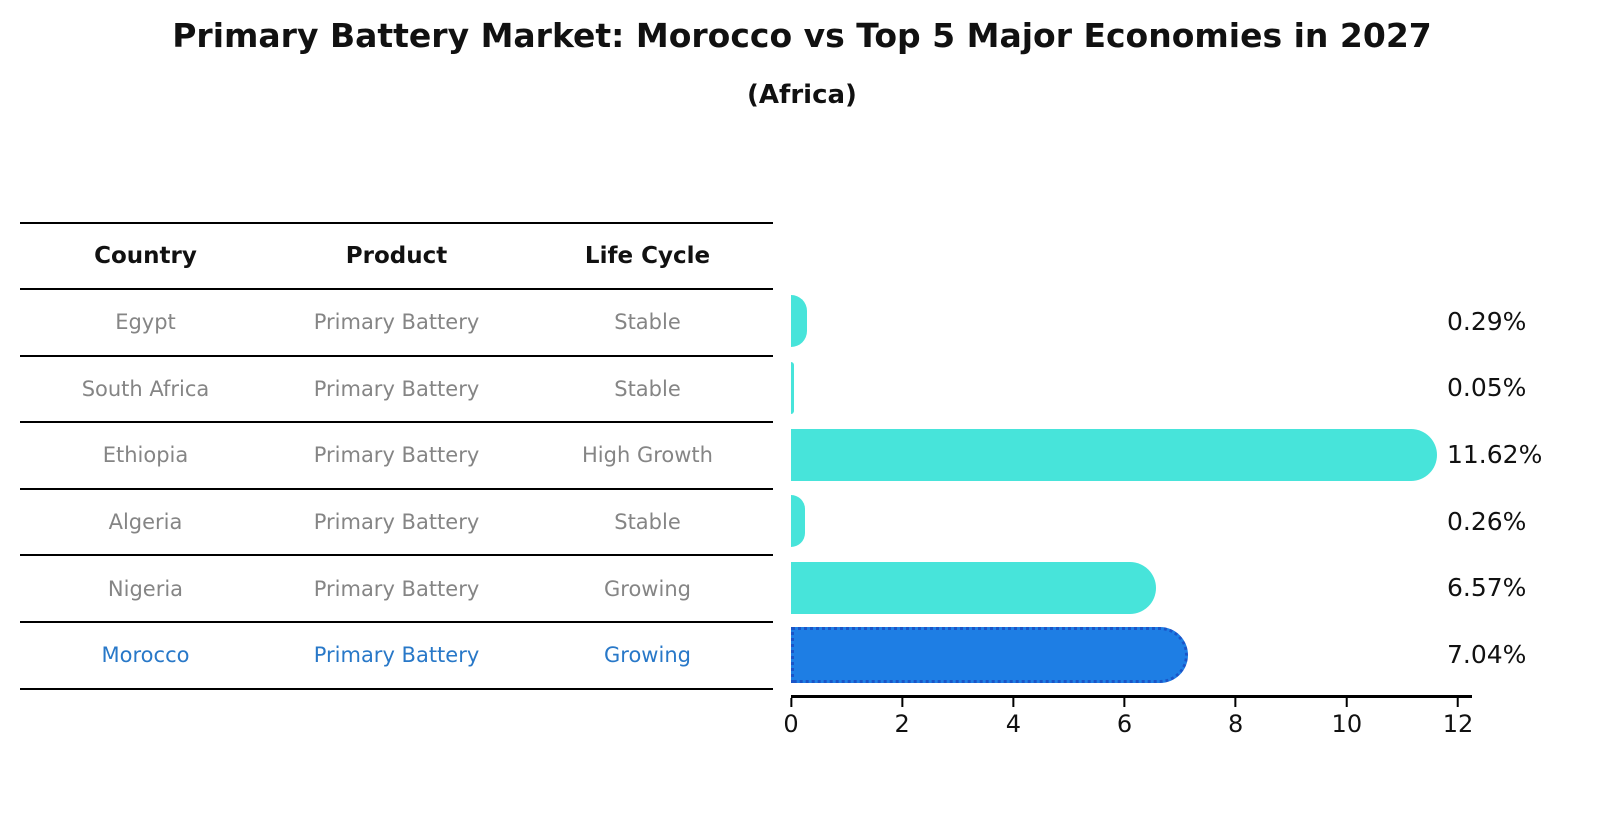 This screenshot has width=1604, height=823. What do you see at coordinates (799, 321) in the screenshot?
I see `bar-egypt` at bounding box center [799, 321].